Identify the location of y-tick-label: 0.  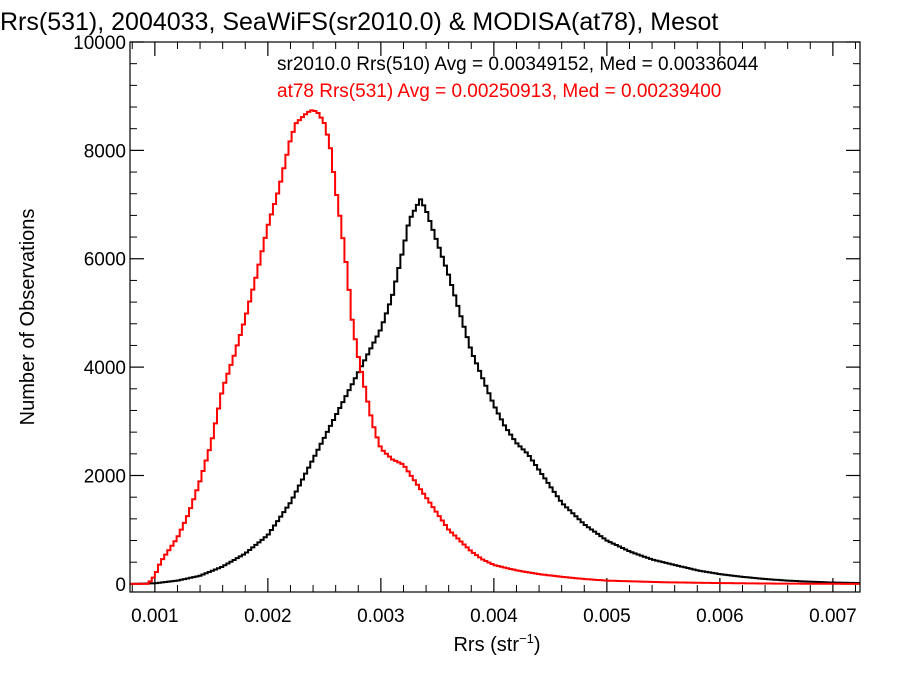
(120, 585).